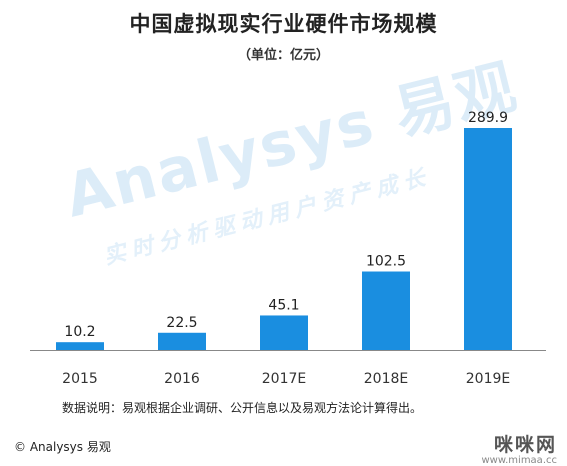  Describe the element at coordinates (283, 305) in the screenshot. I see `data-label-2017E: 45.1` at that location.